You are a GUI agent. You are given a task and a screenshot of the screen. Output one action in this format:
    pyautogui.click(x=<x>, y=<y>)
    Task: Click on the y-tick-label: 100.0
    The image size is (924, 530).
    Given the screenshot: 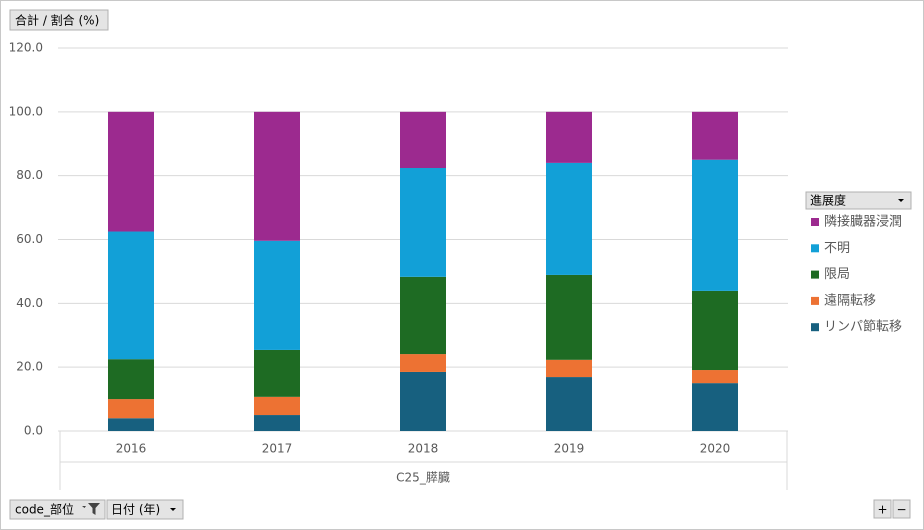 What is the action you would take?
    pyautogui.click(x=26, y=111)
    